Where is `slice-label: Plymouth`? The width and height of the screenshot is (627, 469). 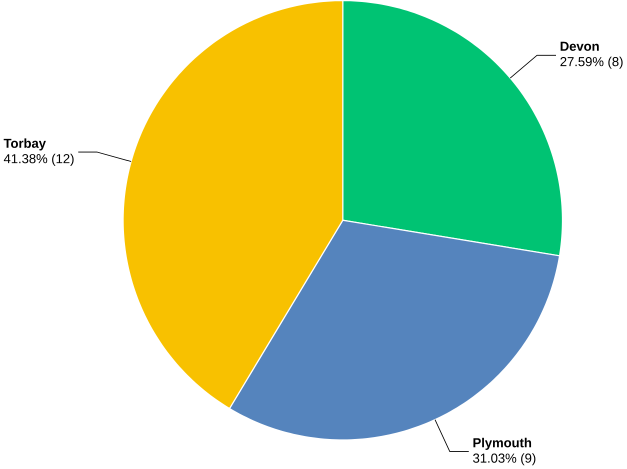 slice-label: Plymouth is located at coordinates (502, 444).